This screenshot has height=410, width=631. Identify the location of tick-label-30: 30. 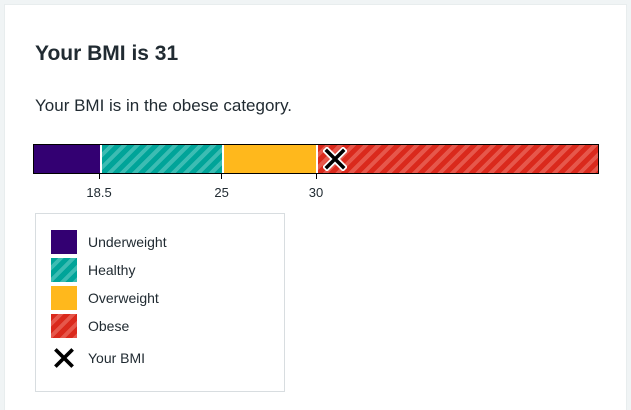
(316, 192).